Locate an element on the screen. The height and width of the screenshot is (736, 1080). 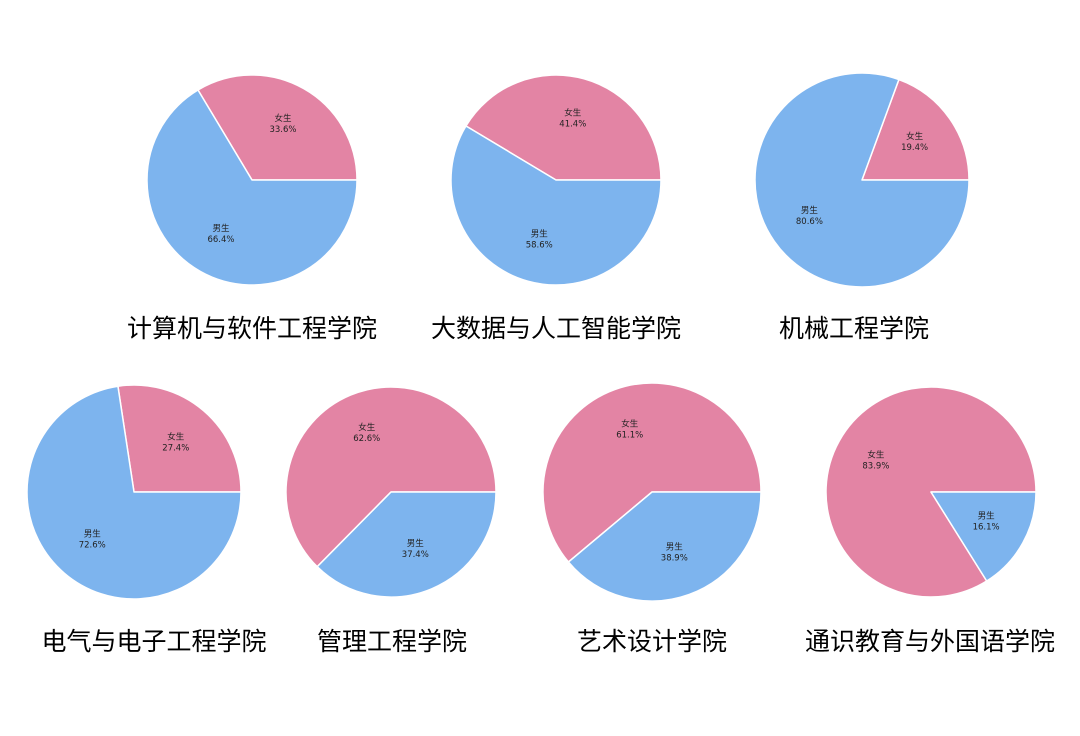
pie-title: 电气与电子工程学院 is located at coordinates (153, 641).